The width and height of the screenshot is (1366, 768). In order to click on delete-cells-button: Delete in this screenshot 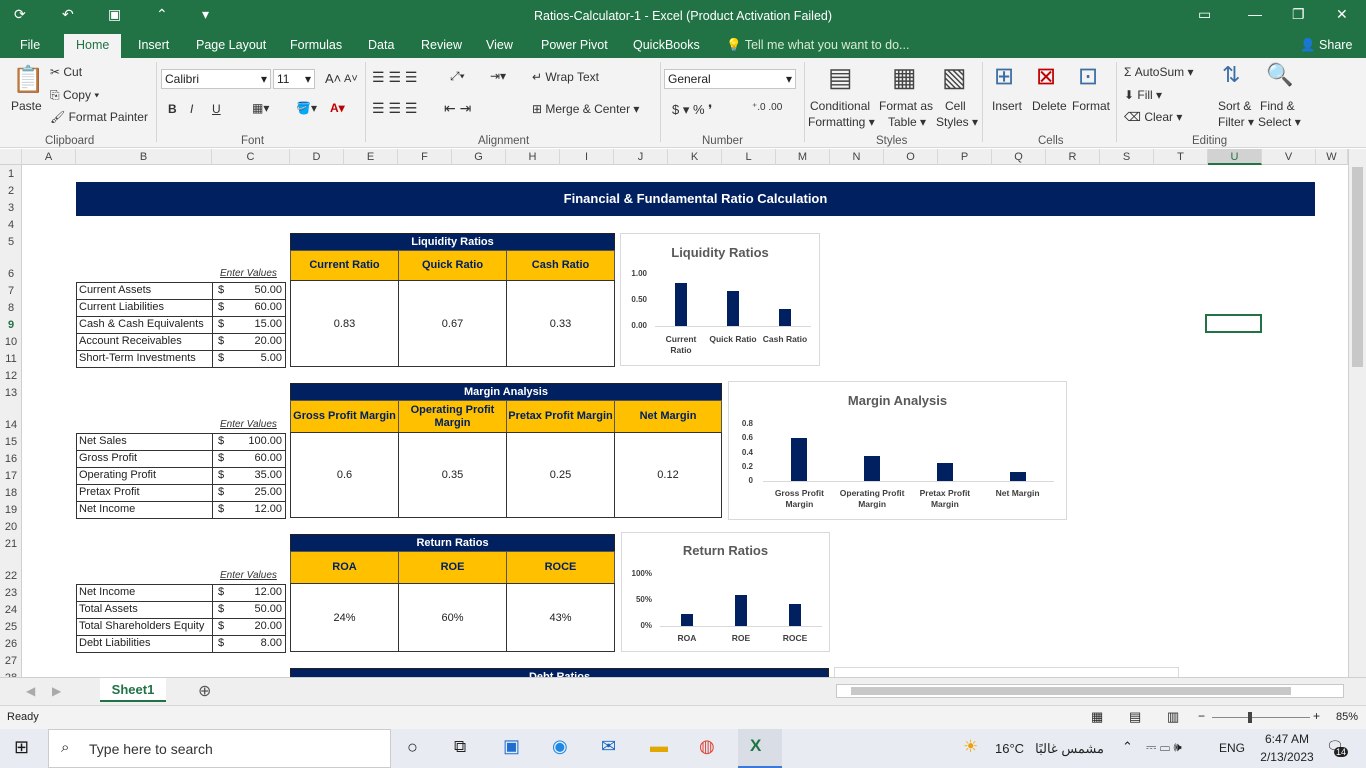, I will do `click(1049, 106)`.